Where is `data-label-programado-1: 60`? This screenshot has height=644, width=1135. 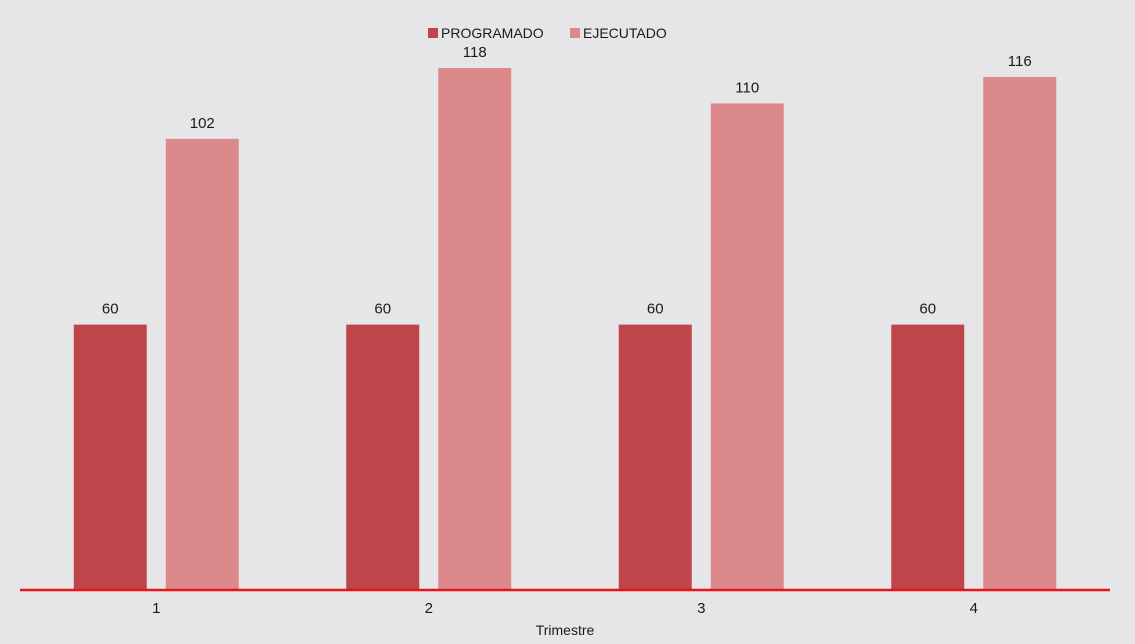
data-label-programado-1: 60 is located at coordinates (110, 309).